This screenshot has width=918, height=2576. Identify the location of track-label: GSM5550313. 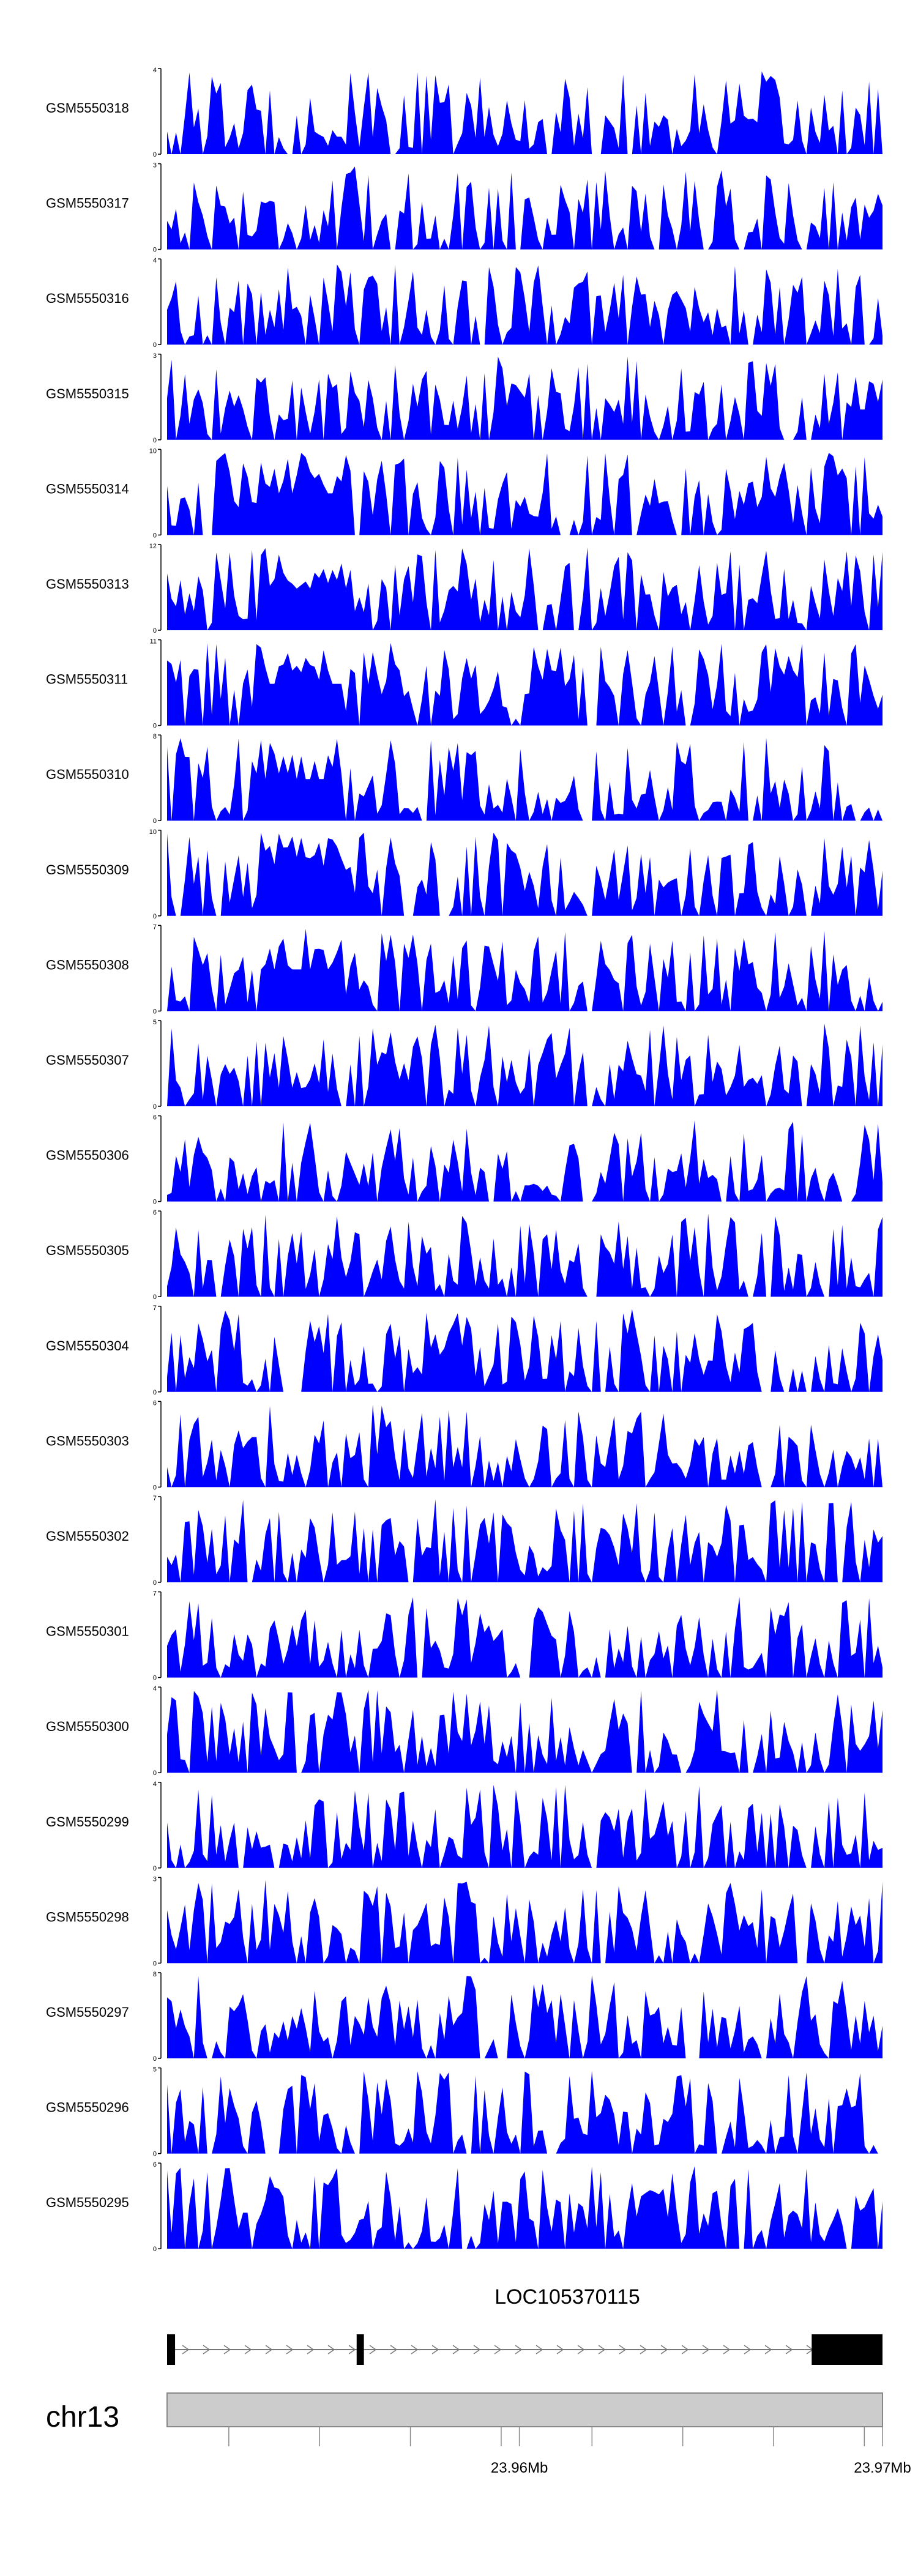
(87, 584).